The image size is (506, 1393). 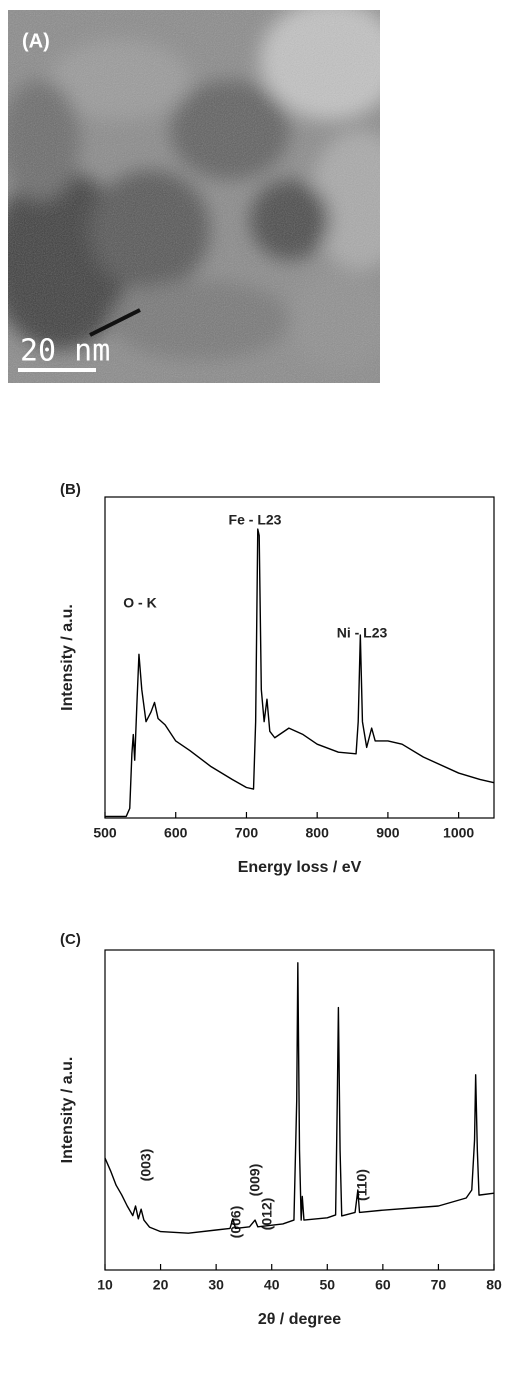 What do you see at coordinates (57, 370) in the screenshot?
I see `scale-bar` at bounding box center [57, 370].